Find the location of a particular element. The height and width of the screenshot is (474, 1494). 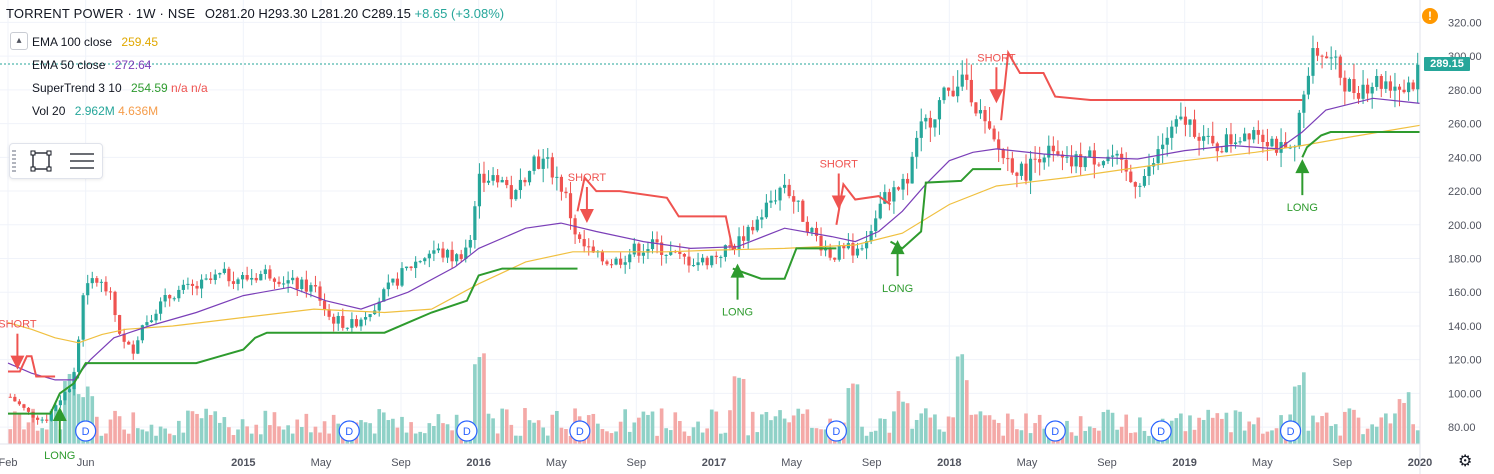

supertrend-short is located at coordinates (655, 213).